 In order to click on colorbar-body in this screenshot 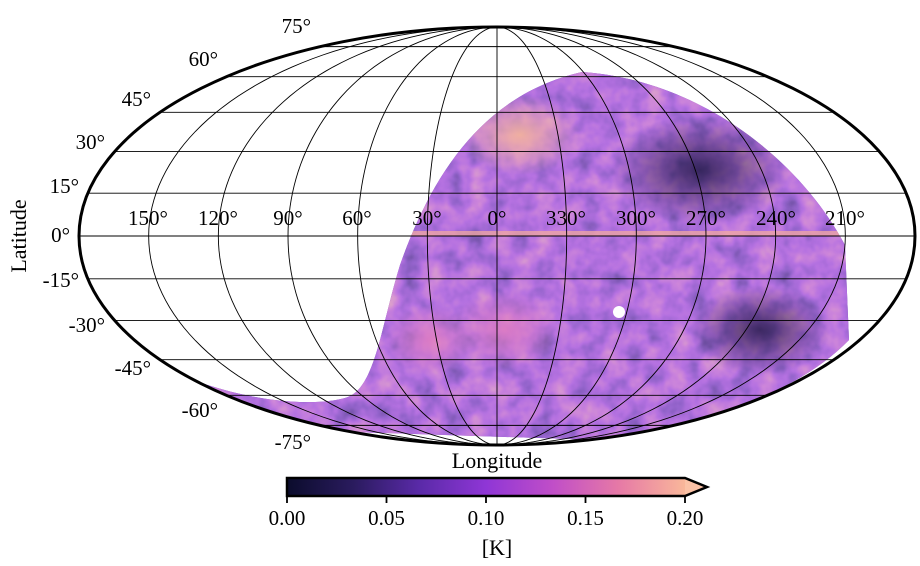, I will do `click(486, 487)`.